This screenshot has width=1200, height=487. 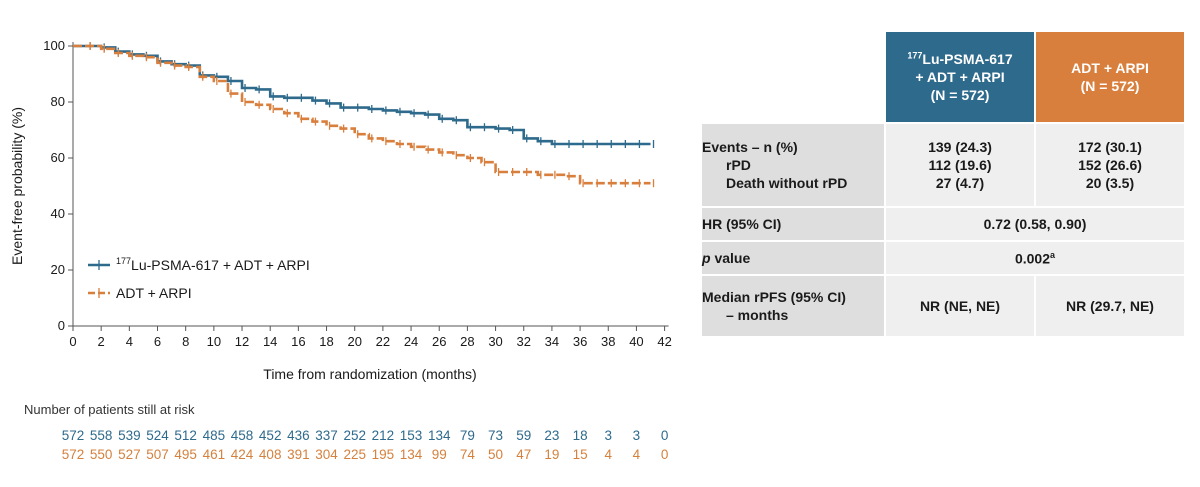 What do you see at coordinates (793, 77) in the screenshot?
I see `header-blank` at bounding box center [793, 77].